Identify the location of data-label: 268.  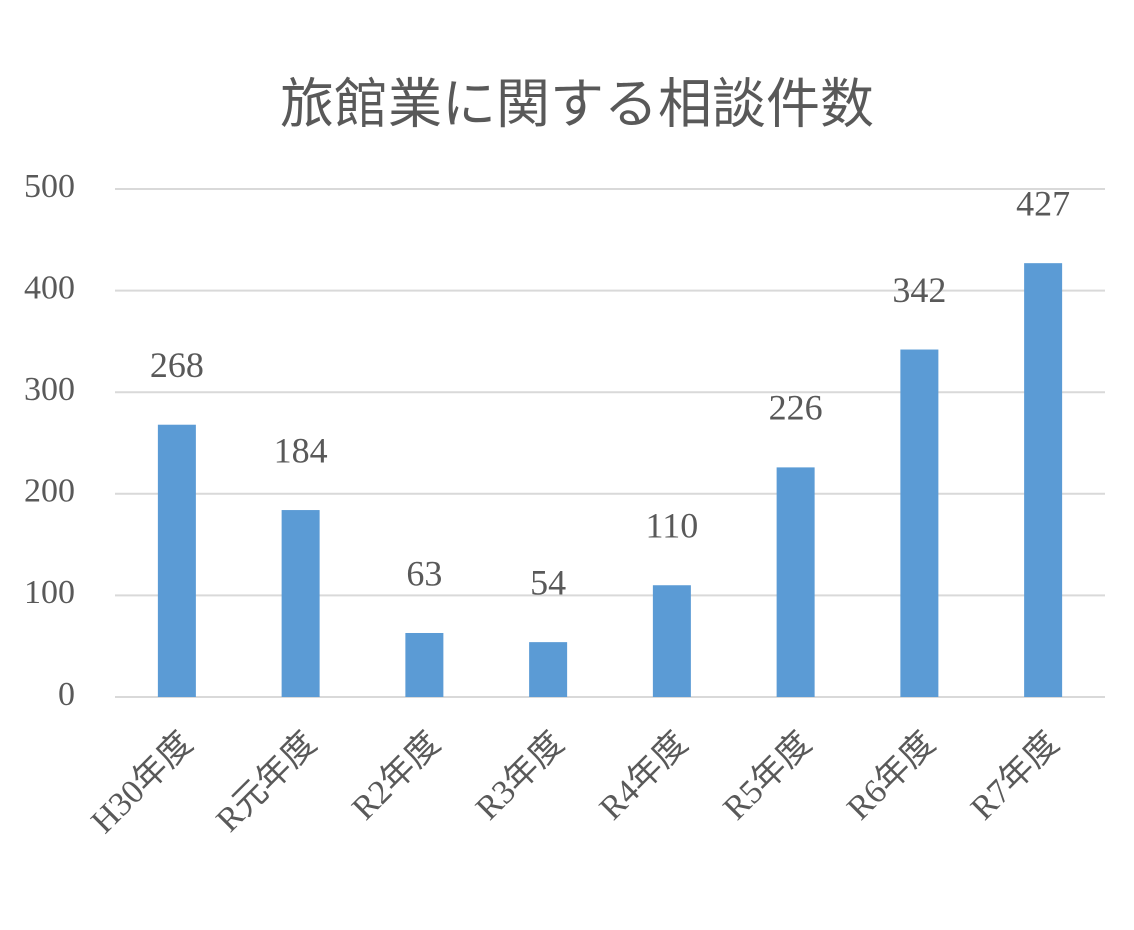
(177, 365).